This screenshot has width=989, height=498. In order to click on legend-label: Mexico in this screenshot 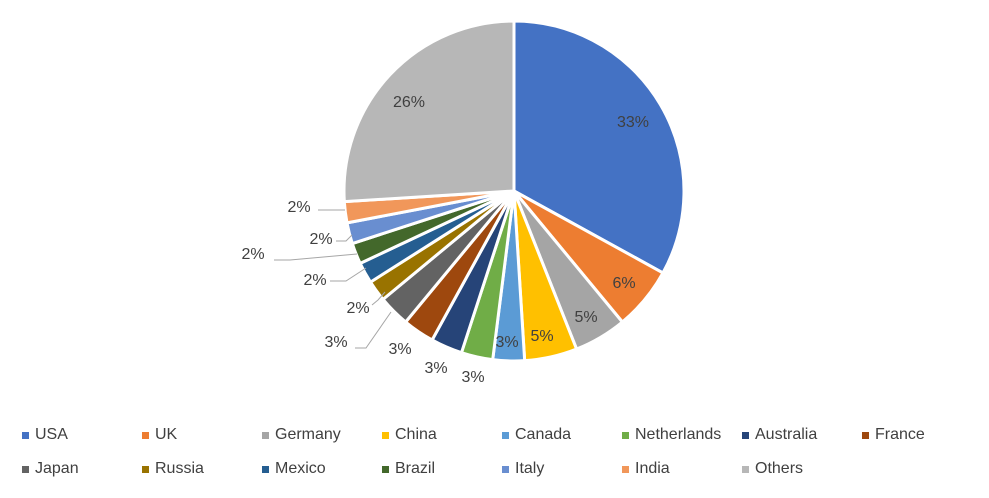, I will do `click(300, 468)`.